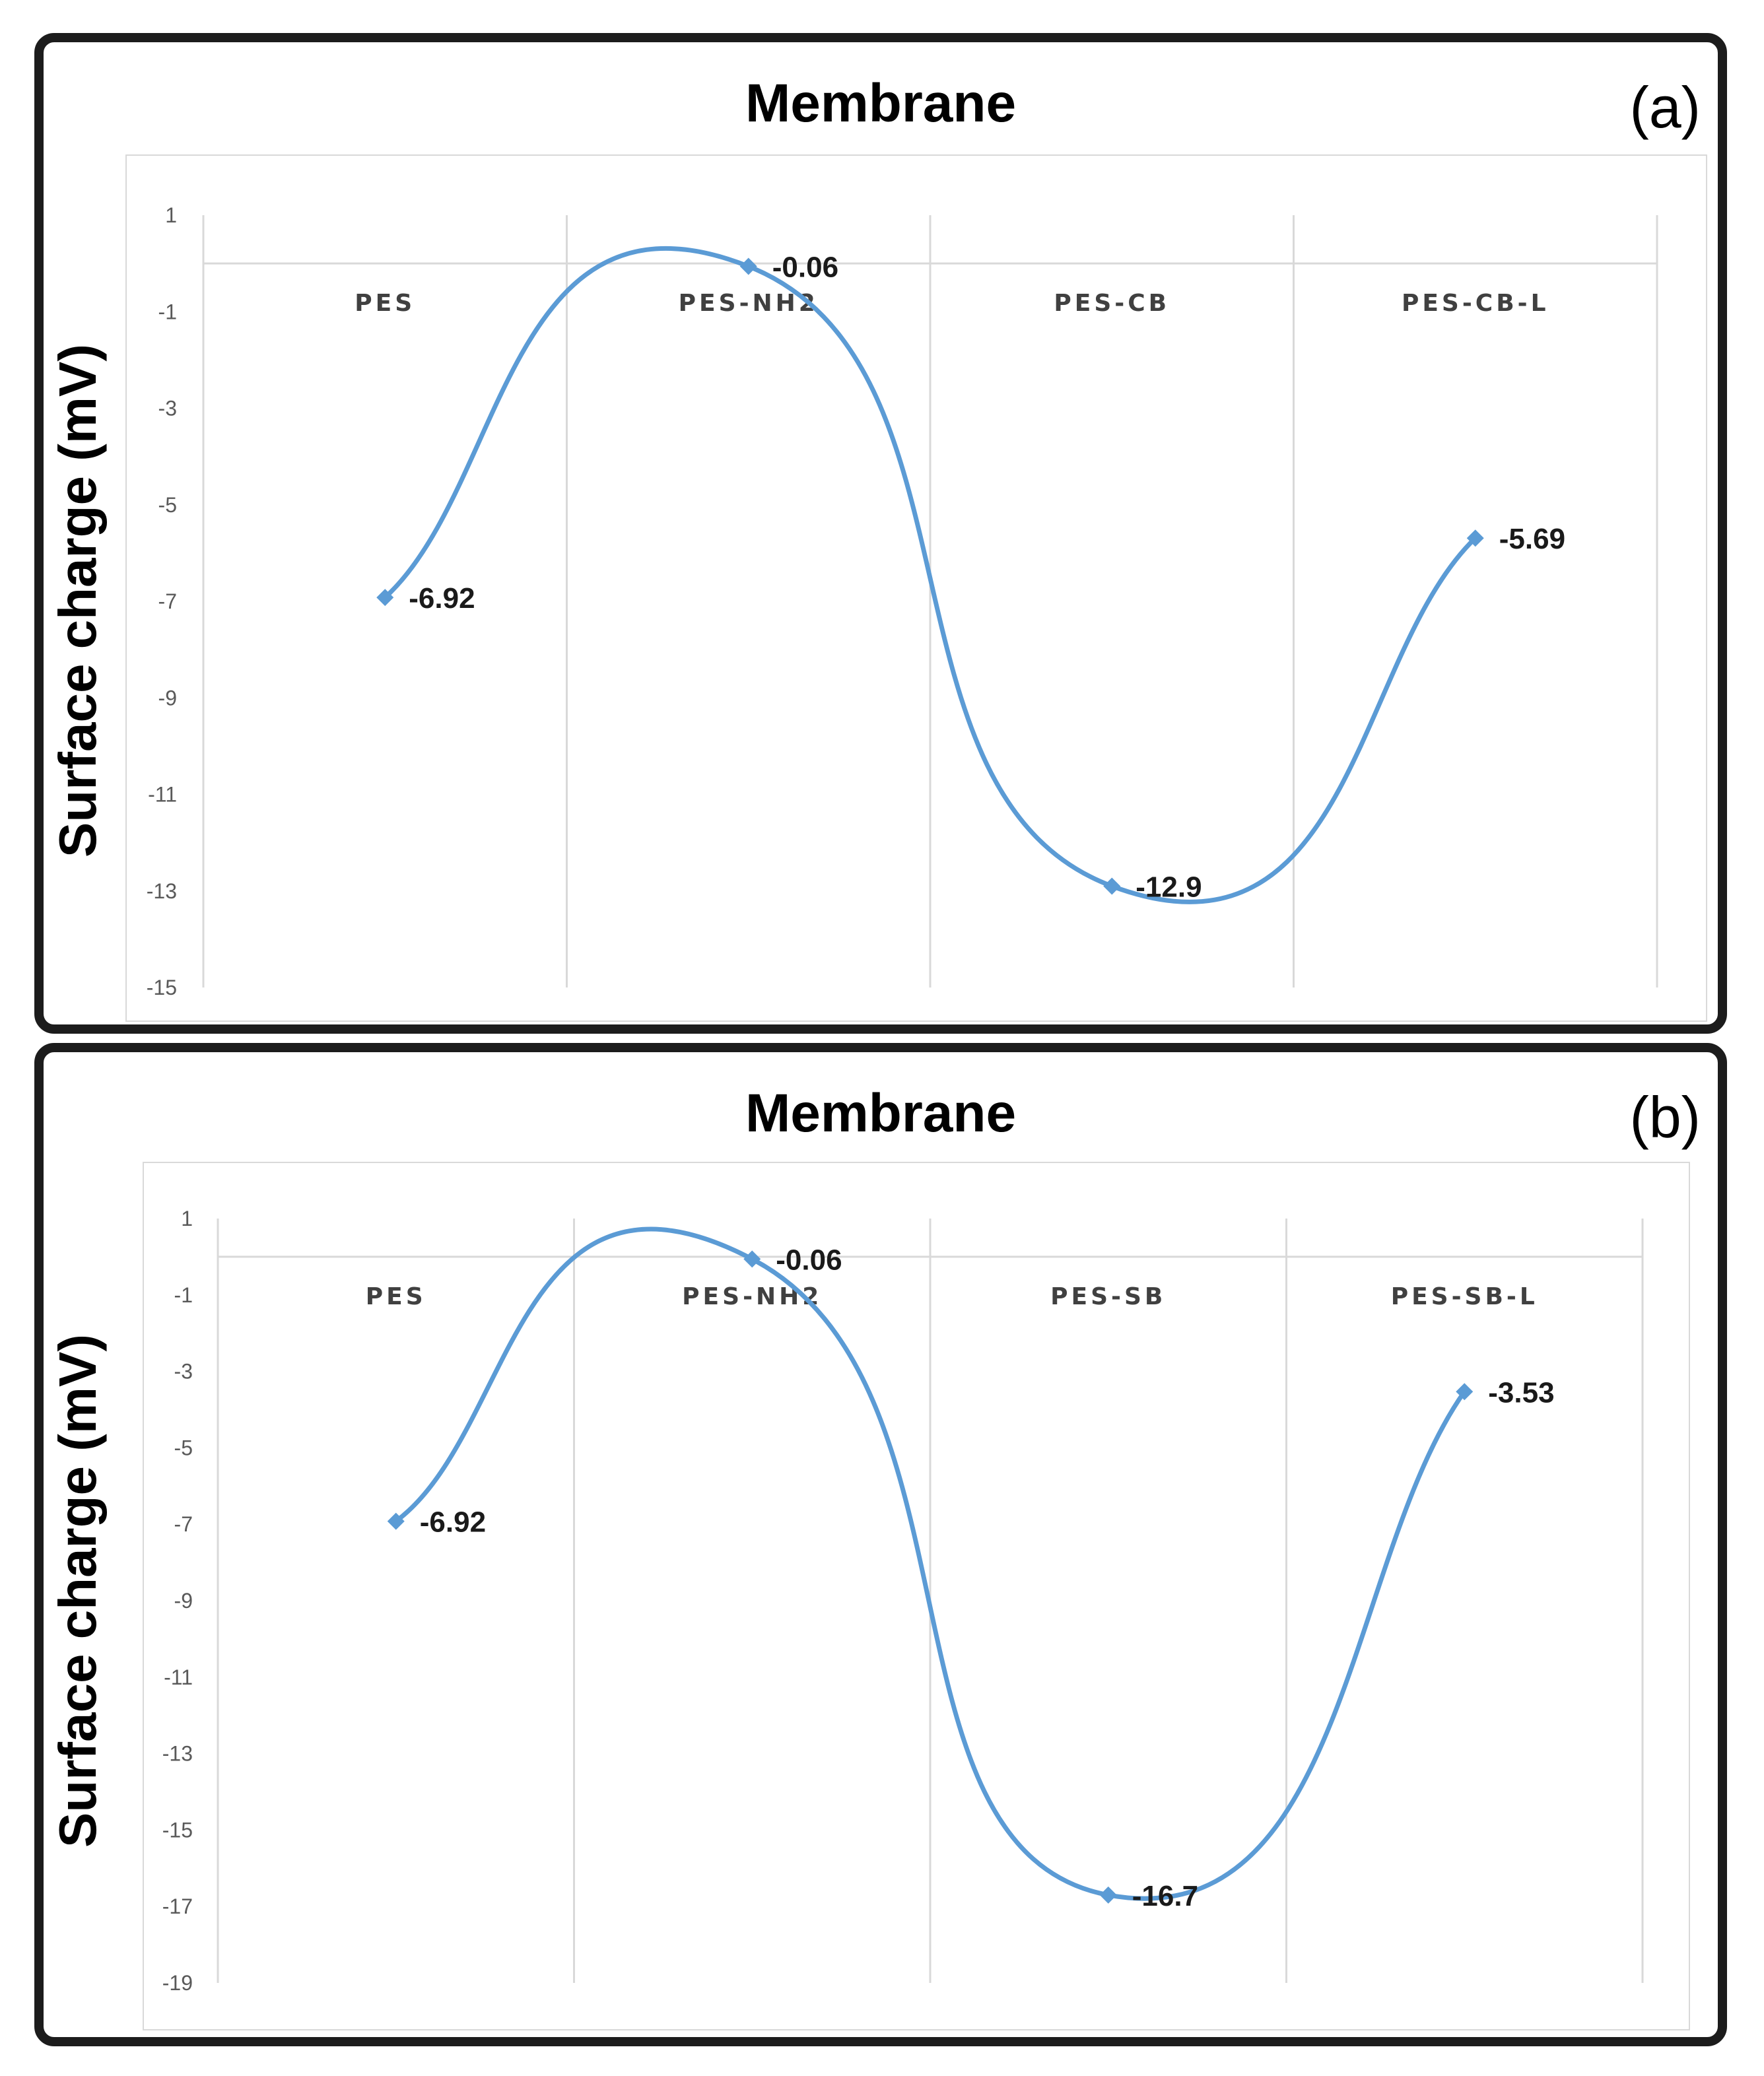 This screenshot has width=1764, height=2076. What do you see at coordinates (1464, 1296) in the screenshot?
I see `category-label: PES-SB-L` at bounding box center [1464, 1296].